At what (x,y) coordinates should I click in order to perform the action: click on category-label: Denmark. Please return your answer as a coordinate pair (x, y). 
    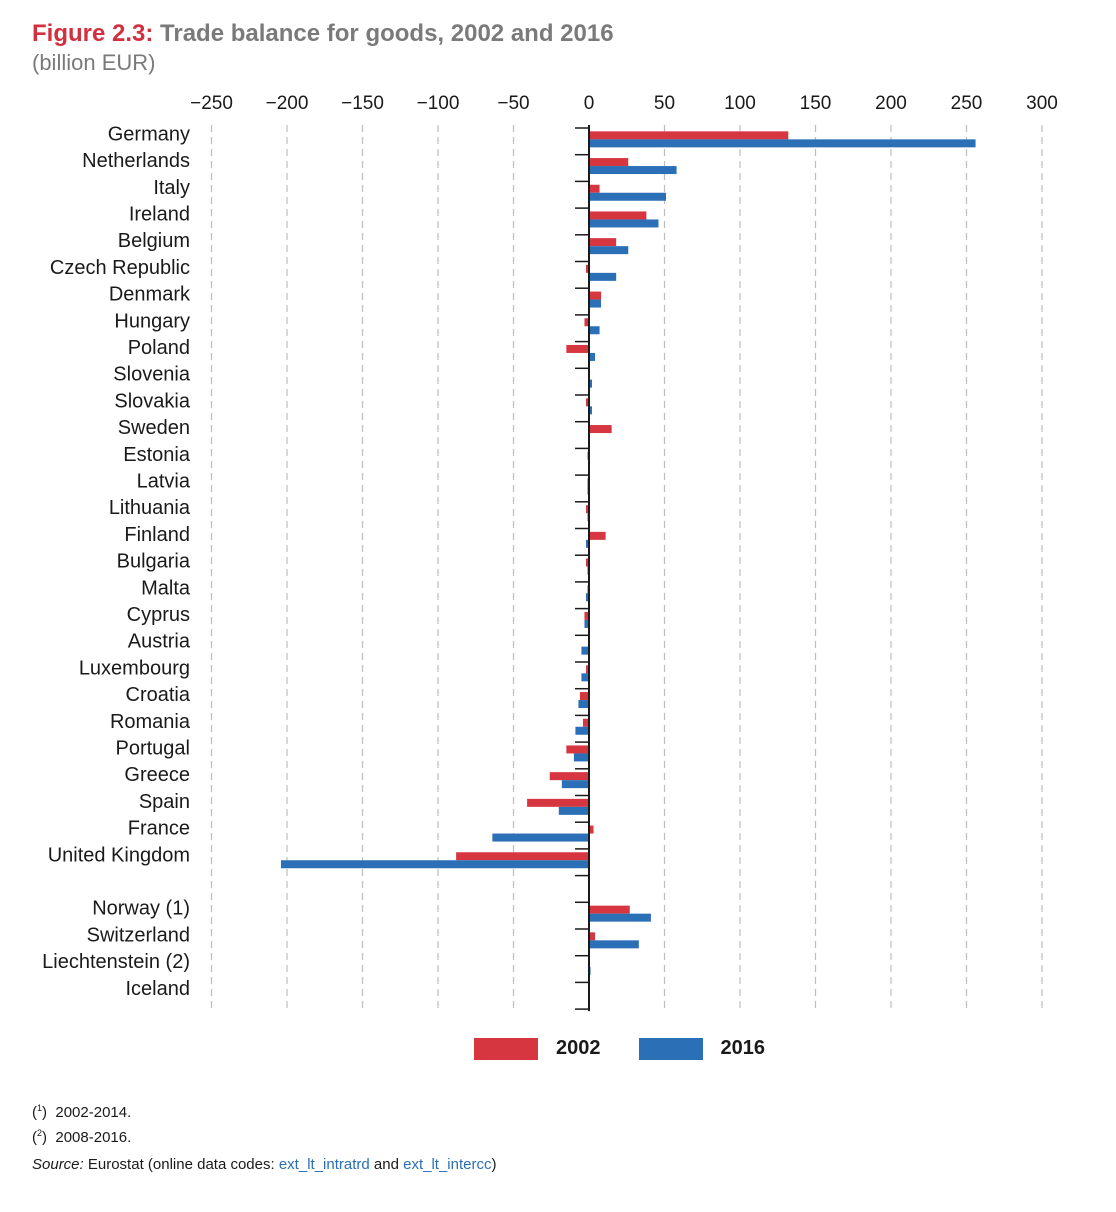
    Looking at the image, I should click on (150, 295).